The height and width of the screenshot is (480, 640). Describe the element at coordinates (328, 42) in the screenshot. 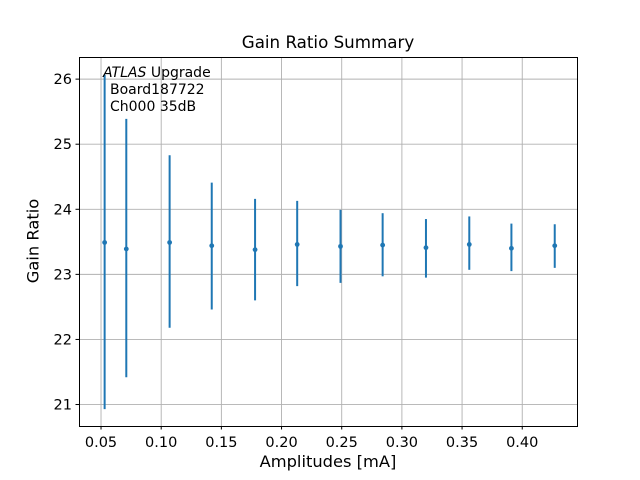

I see `chart-title: Gain Ratio Summary` at that location.